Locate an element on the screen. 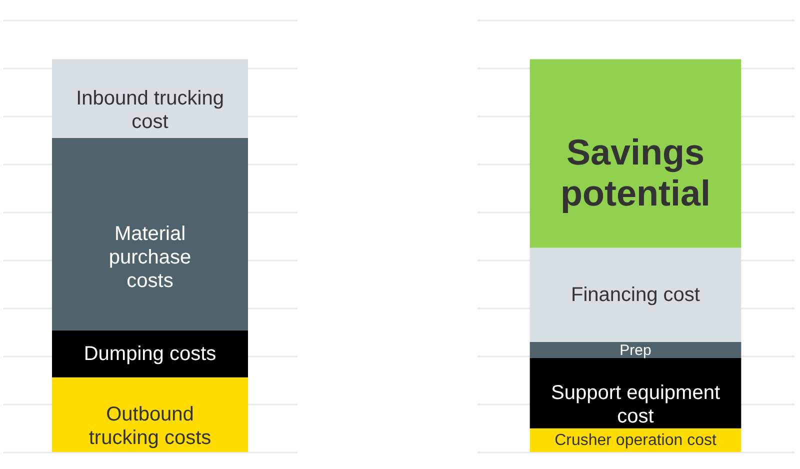 The image size is (800, 469). series-label: Dumping costs is located at coordinates (150, 353).